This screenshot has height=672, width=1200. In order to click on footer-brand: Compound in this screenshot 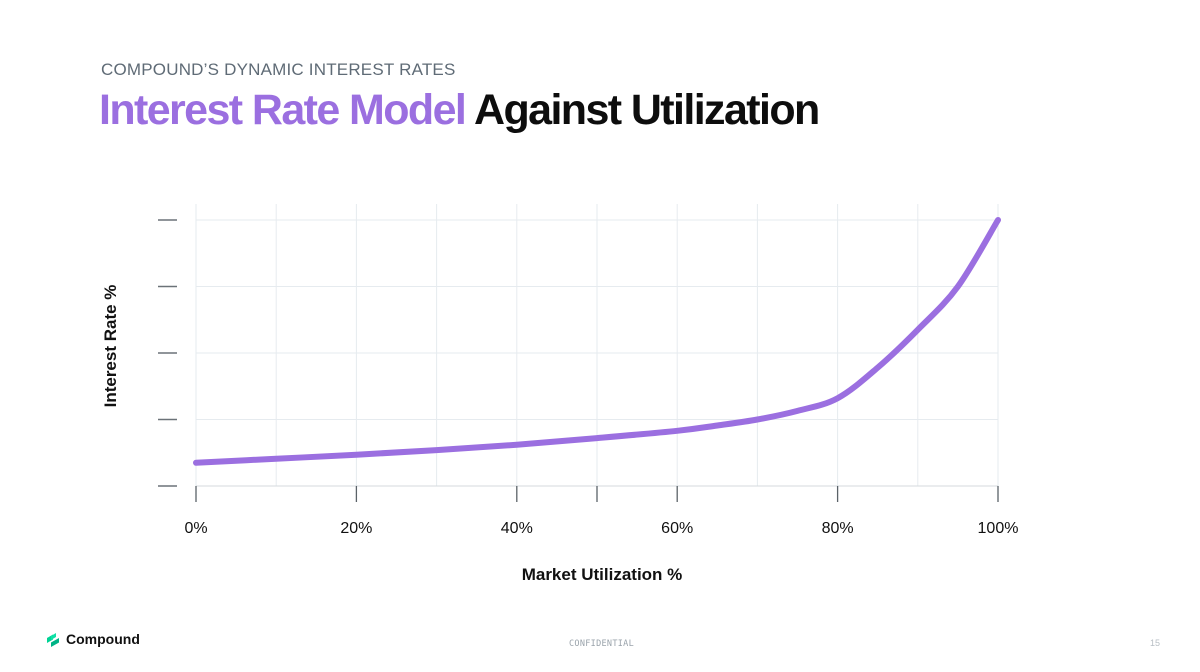, I will do `click(103, 639)`.